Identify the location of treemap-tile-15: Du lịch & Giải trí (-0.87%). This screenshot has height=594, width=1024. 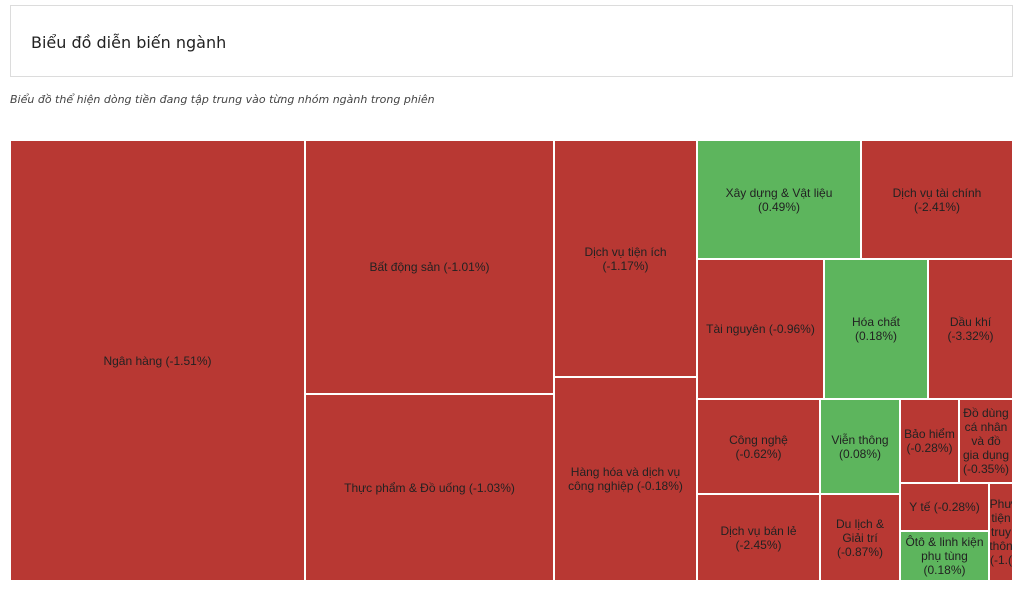
(860, 537).